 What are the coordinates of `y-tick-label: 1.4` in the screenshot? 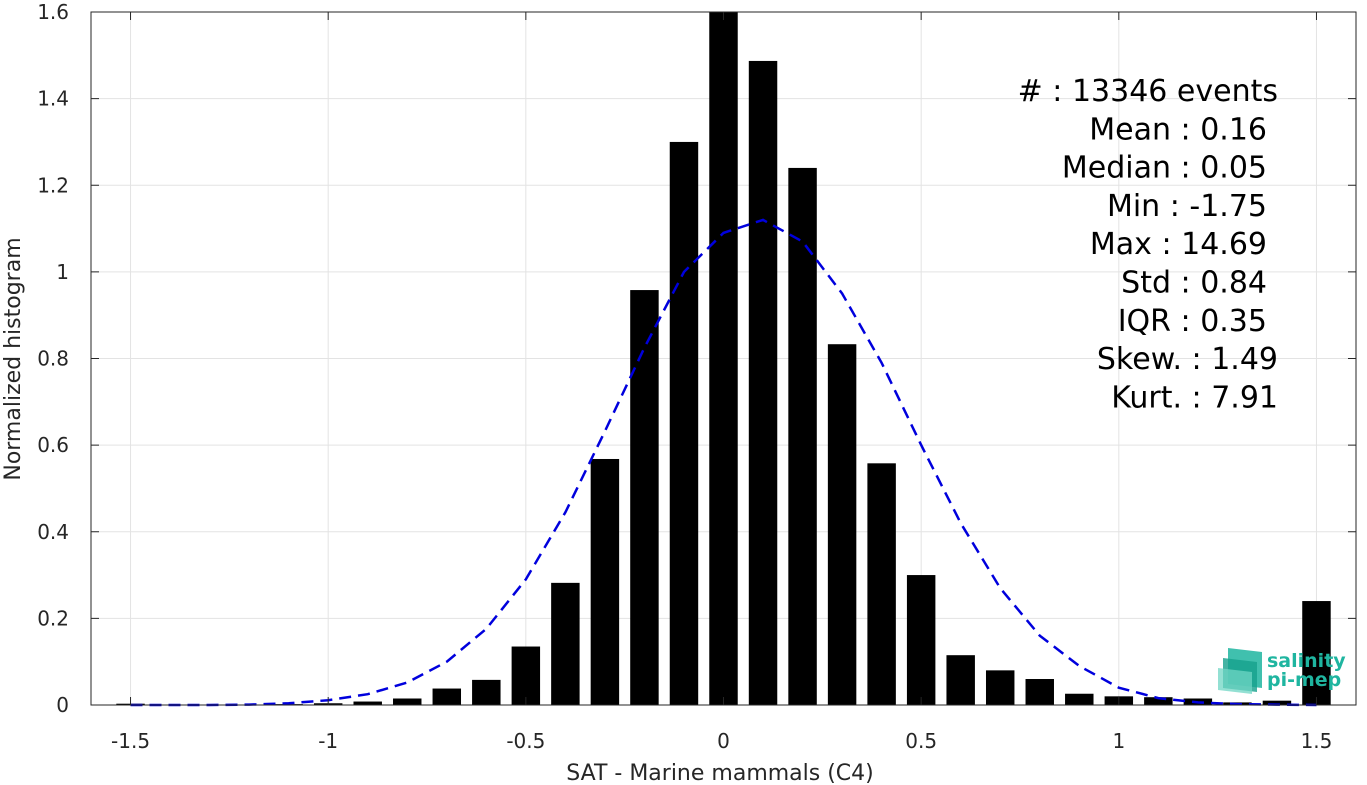 It's located at (53, 99).